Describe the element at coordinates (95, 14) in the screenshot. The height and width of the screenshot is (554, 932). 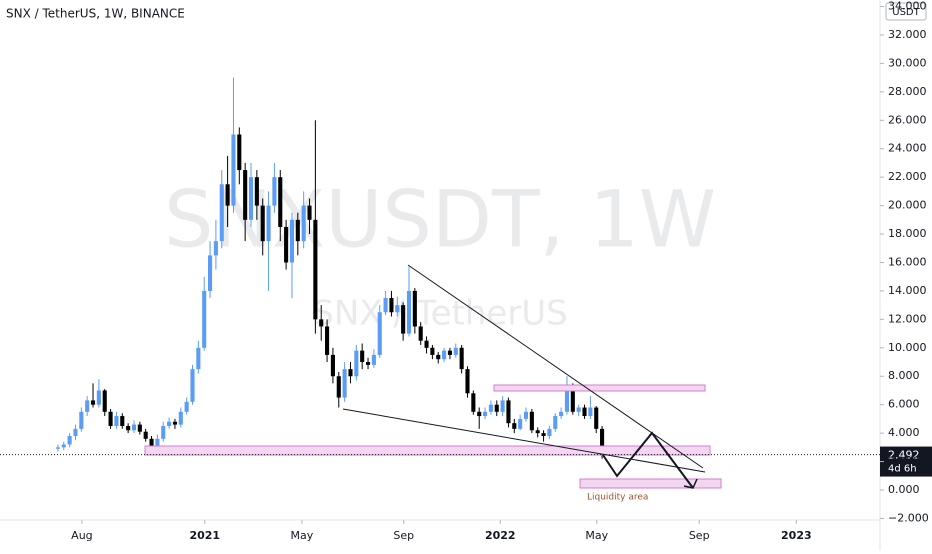
I see `chart-title: SNX / TetherUS, 1W, BINANCE` at that location.